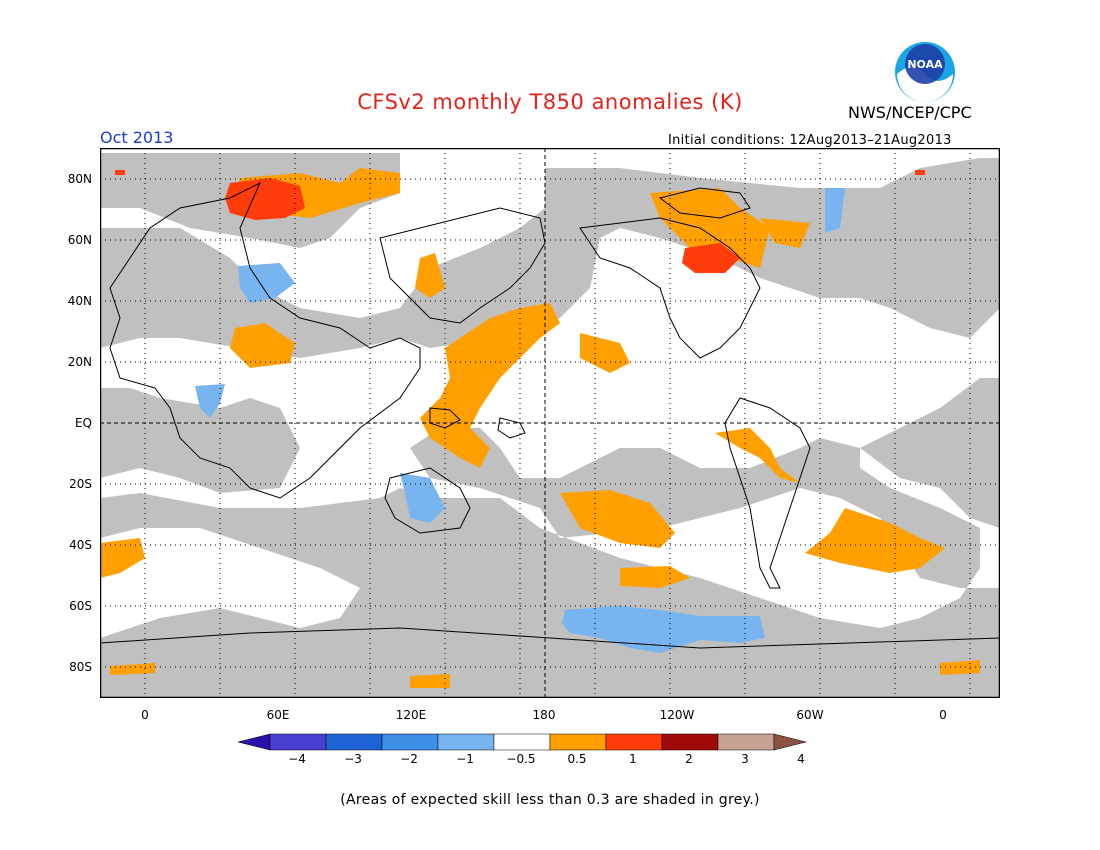 The height and width of the screenshot is (850, 1100). Describe the element at coordinates (925, 64) in the screenshot. I see `logo-text: NOAA` at that location.